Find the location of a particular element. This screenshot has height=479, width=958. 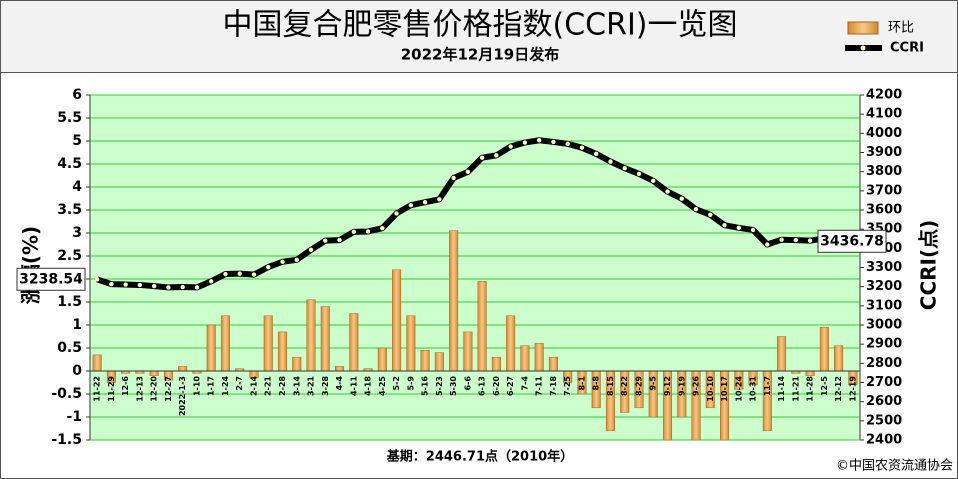

x-tick-label: 5-23 is located at coordinates (439, 386).